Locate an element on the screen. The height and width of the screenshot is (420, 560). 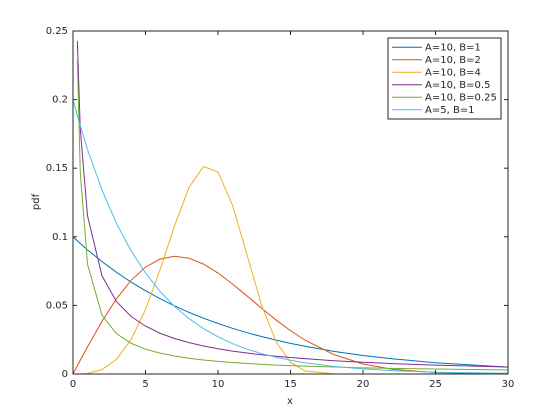
y-tick-label: 0 is located at coordinates (65, 374).